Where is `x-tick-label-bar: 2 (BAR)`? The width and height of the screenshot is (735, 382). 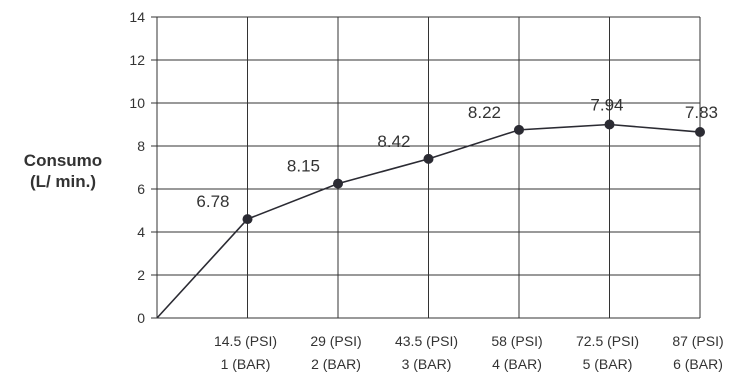
x-tick-label-bar: 2 (BAR) is located at coordinates (336, 364).